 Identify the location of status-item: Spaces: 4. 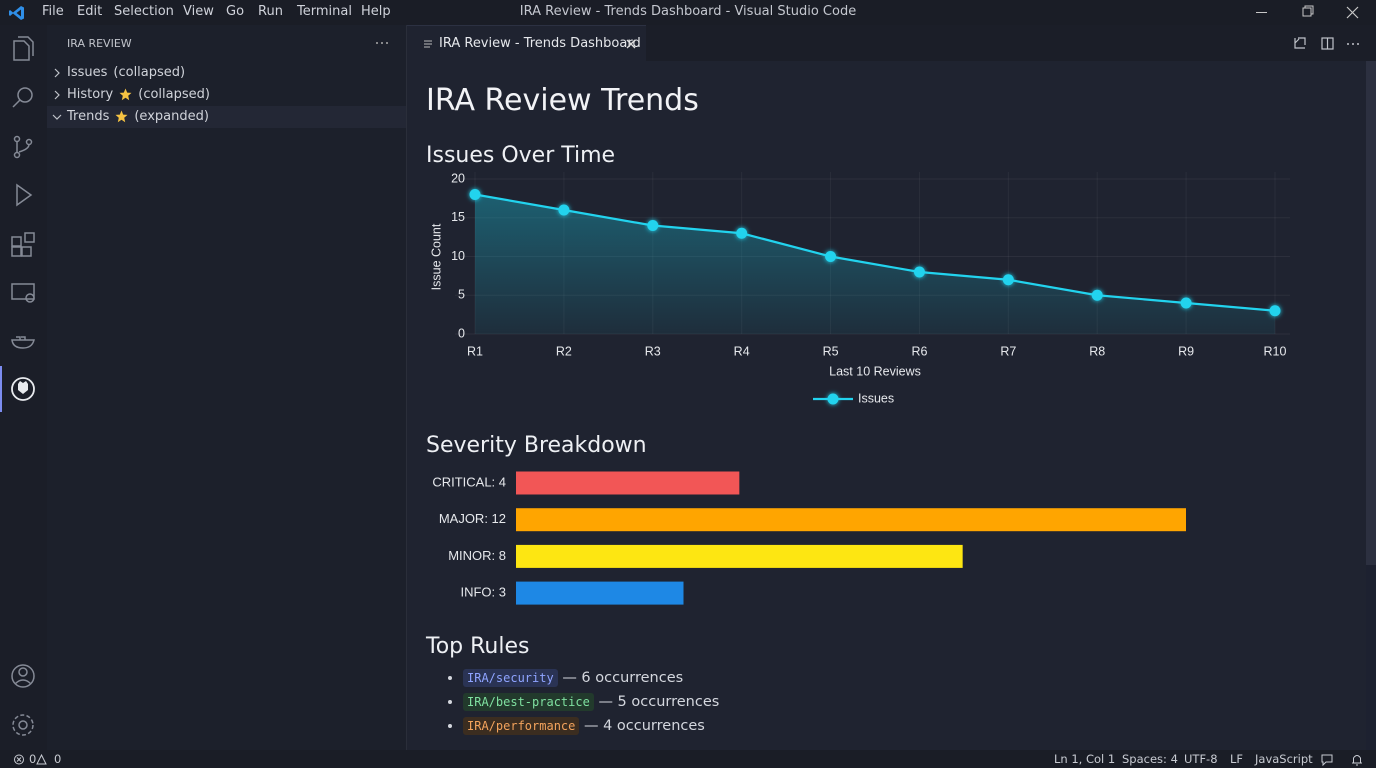
(1150, 759).